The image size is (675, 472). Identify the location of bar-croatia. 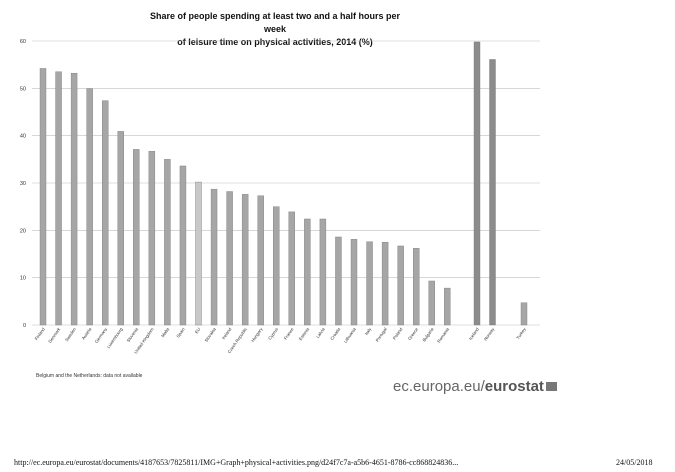
(338, 281).